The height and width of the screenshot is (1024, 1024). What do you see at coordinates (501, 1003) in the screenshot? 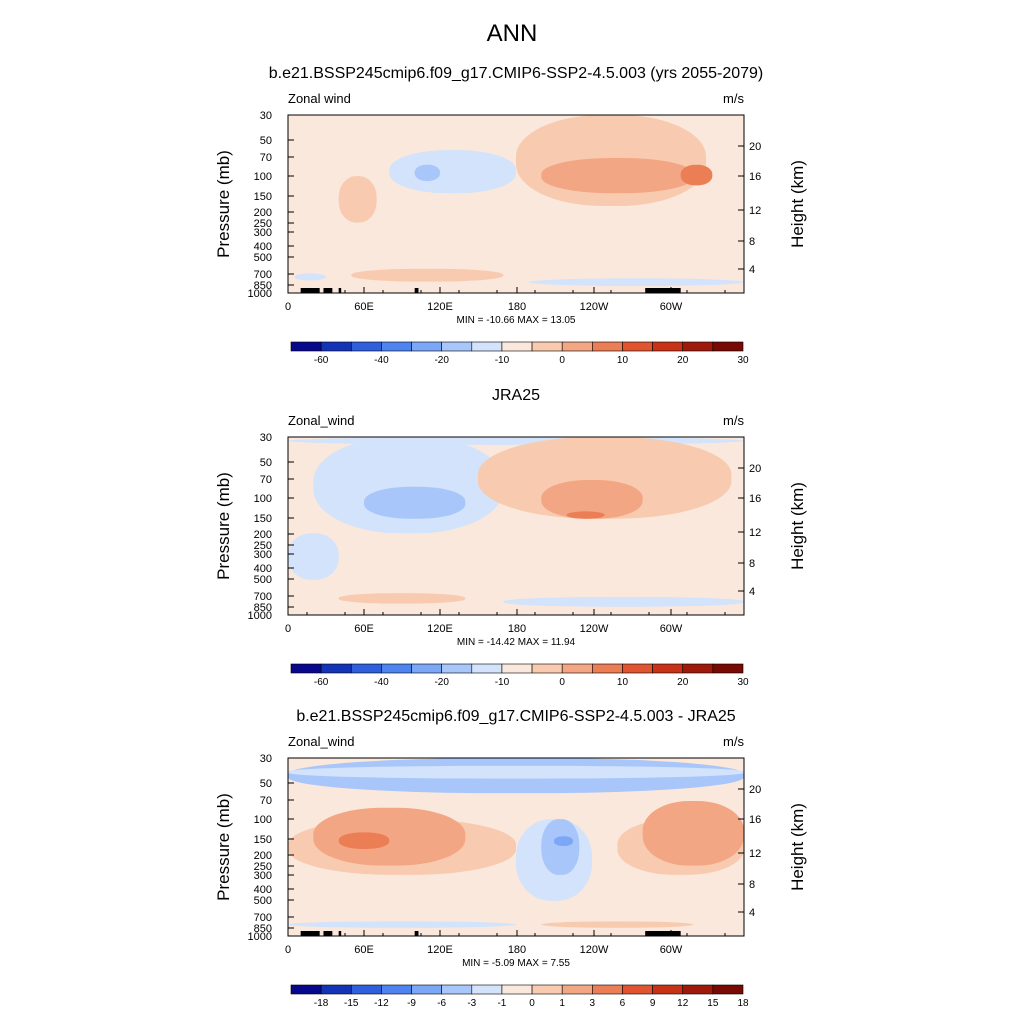
I see `colorbar-label: -1` at bounding box center [501, 1003].